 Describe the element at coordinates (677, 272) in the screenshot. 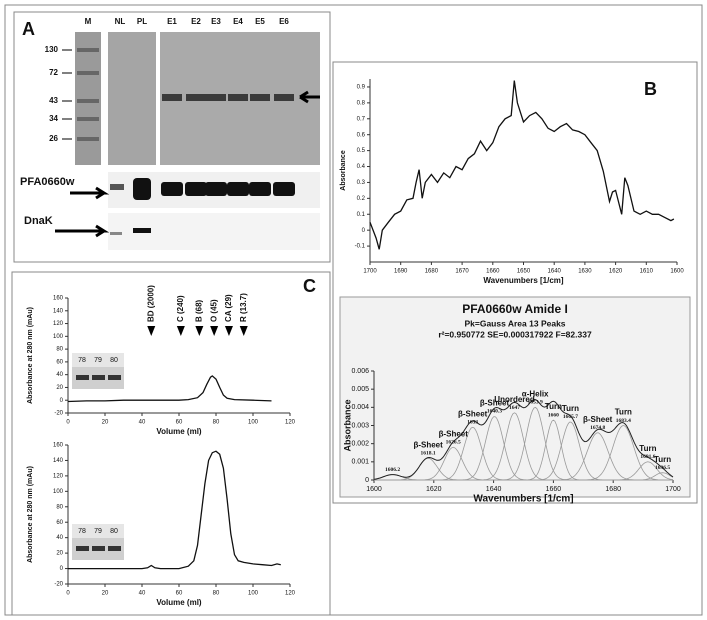

I see `x-tick-label: 1600` at that location.